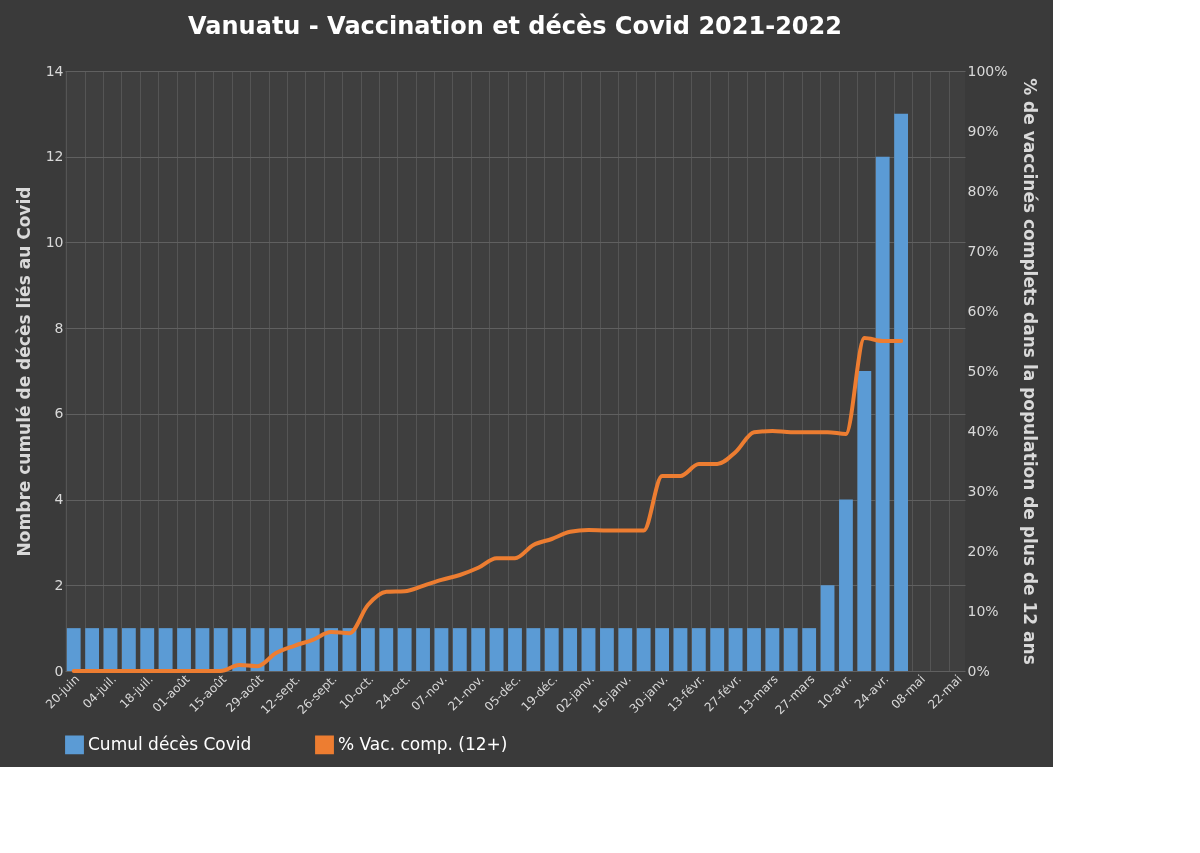  What do you see at coordinates (1029, 371) in the screenshot?
I see `y2-axis-title: % de vaccinés complets dans la population de plus de 12 ans` at bounding box center [1029, 371].